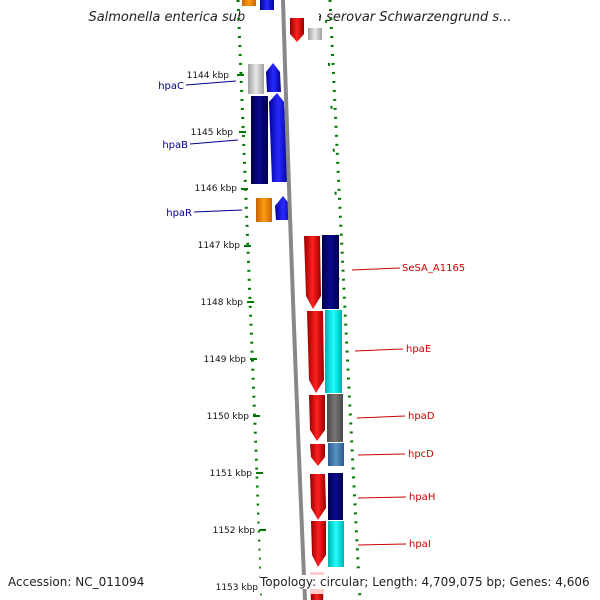 The width and height of the screenshot is (600, 600). Describe the element at coordinates (421, 416) in the screenshot. I see `gene-label-hpaD: hpaD` at that location.